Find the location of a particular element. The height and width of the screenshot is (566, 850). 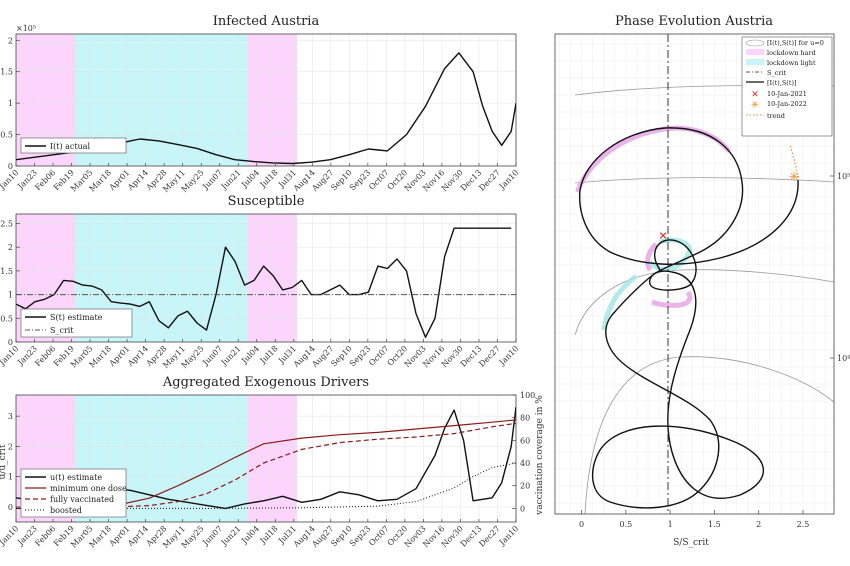

phase-xtick-label: 2 is located at coordinates (758, 524).